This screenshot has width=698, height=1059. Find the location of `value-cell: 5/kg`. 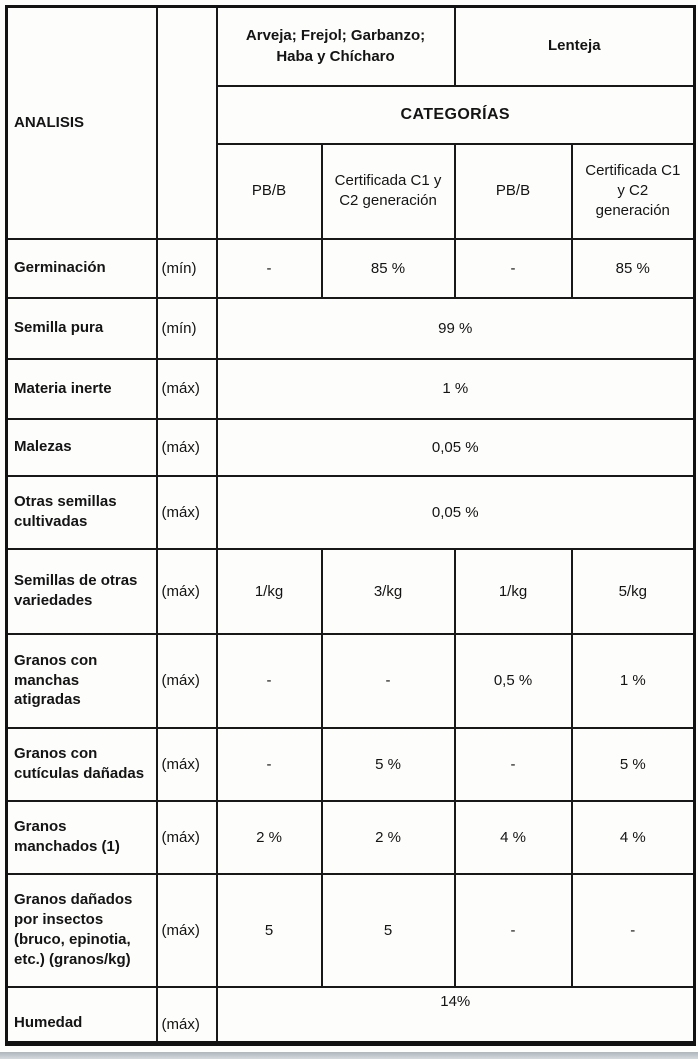

value-cell: 5/kg is located at coordinates (633, 591).